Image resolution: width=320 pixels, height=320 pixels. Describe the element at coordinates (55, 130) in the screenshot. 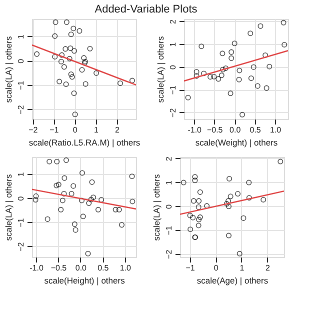

I see `x-tick-label: −1` at that location.